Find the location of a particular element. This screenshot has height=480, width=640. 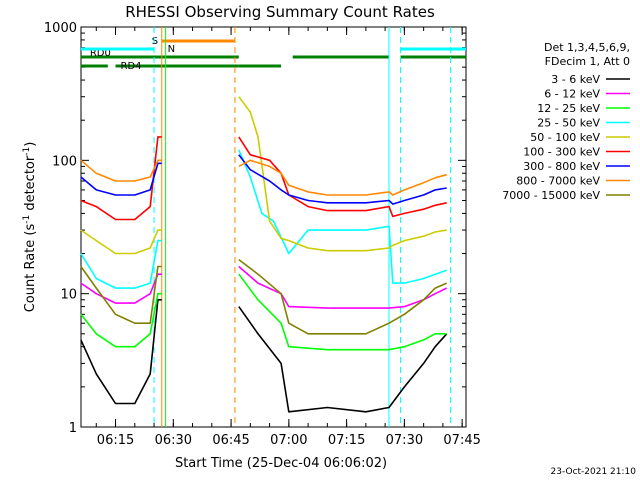

y-axis-label: Count Rate (s-1 detector-1) is located at coordinates (30, 227).